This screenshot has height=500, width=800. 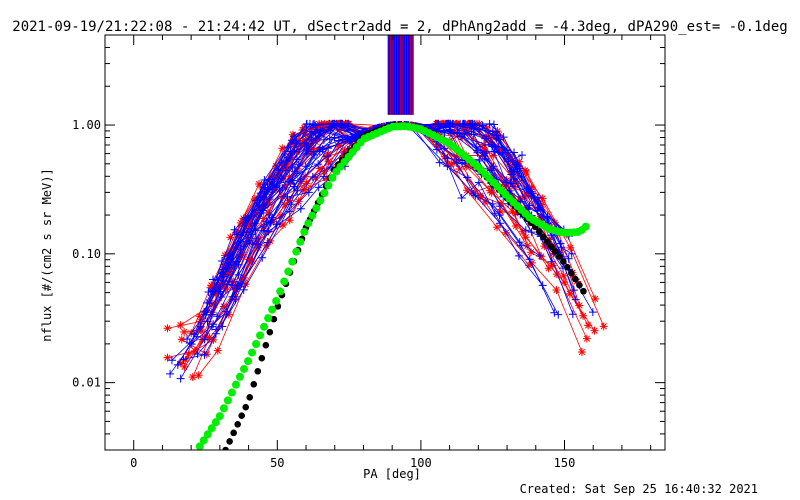 I want to click on x-tick-label: 0, so click(x=133, y=463).